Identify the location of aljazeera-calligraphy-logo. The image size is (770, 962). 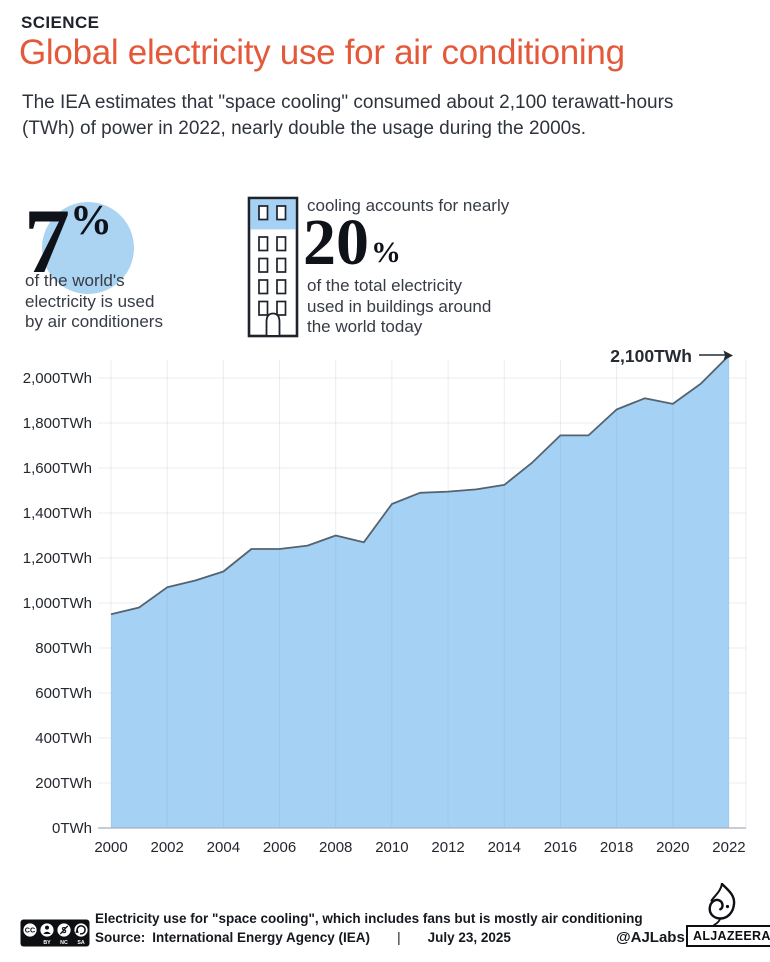
(722, 904).